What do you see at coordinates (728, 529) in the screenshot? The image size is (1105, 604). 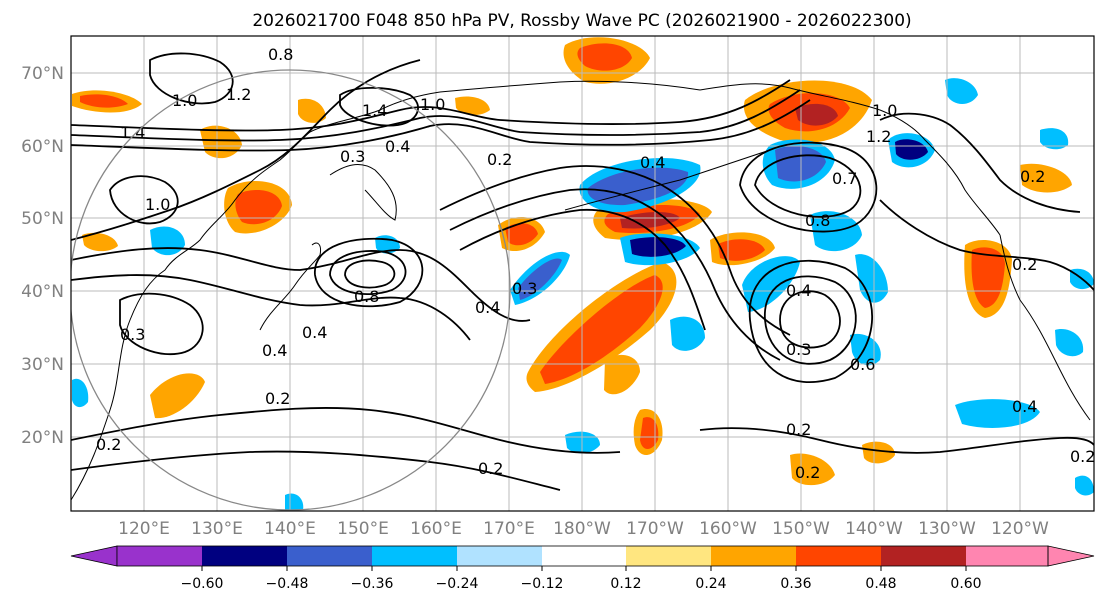 I see `lon-tick-label: 160°W` at bounding box center [728, 529].